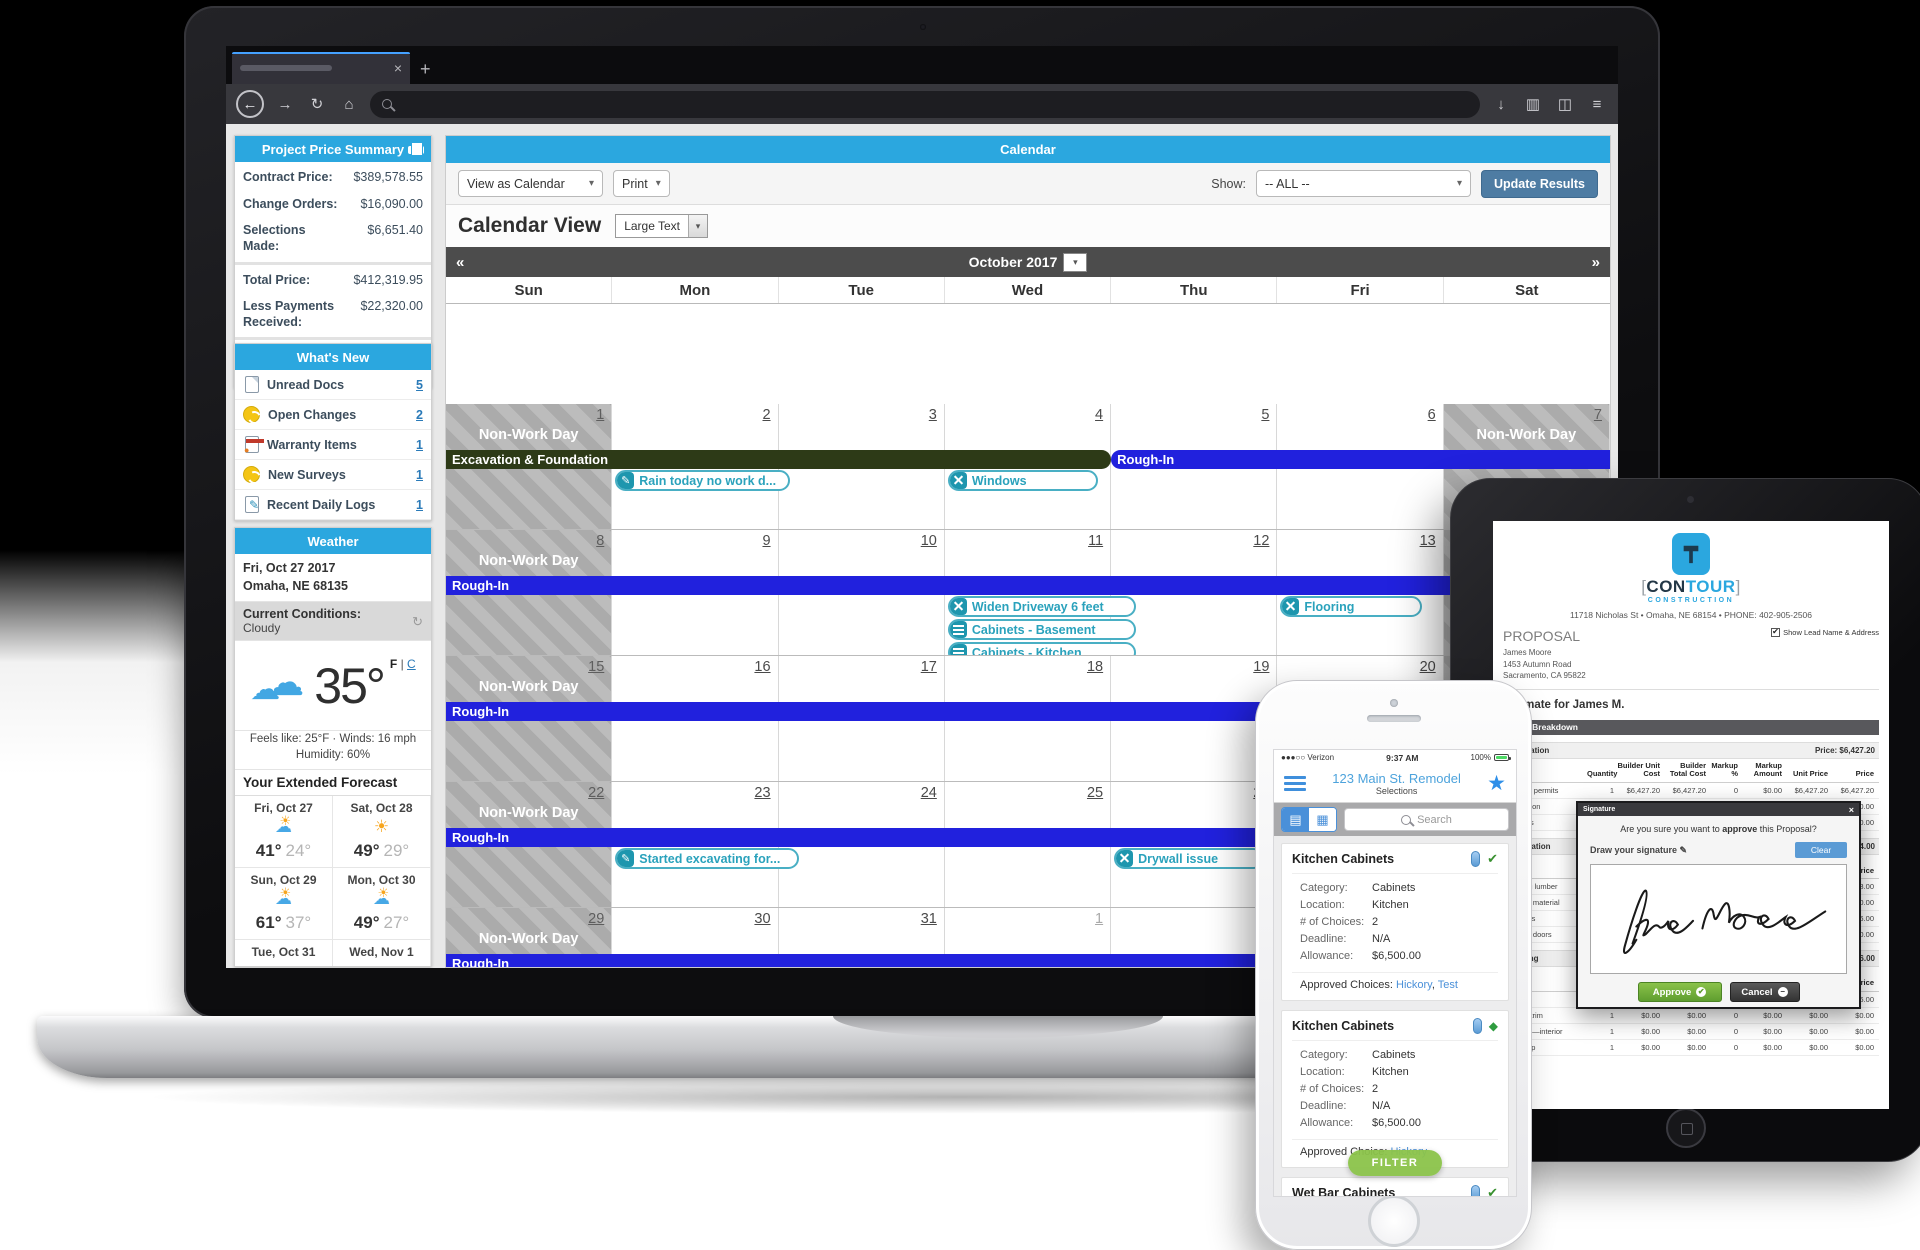  I want to click on filter-button: FILTER, so click(1395, 1163).